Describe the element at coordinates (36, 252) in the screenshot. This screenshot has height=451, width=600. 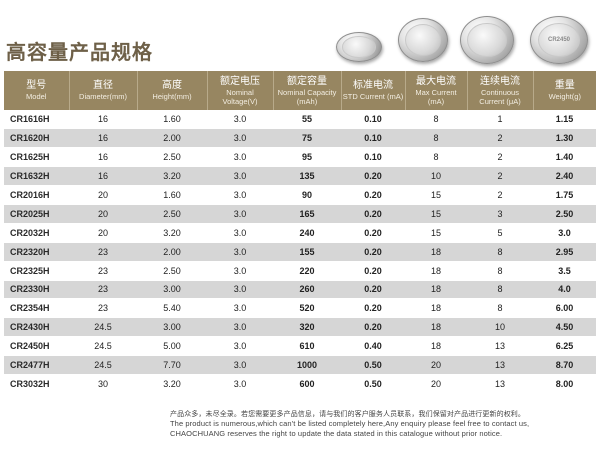
I see `model-cell: CR2320H` at that location.